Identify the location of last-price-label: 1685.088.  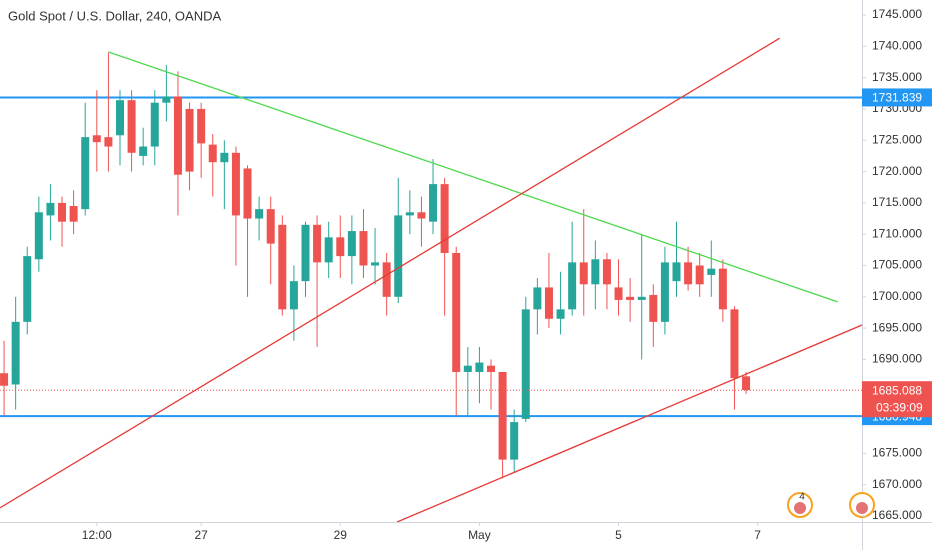
(897, 390).